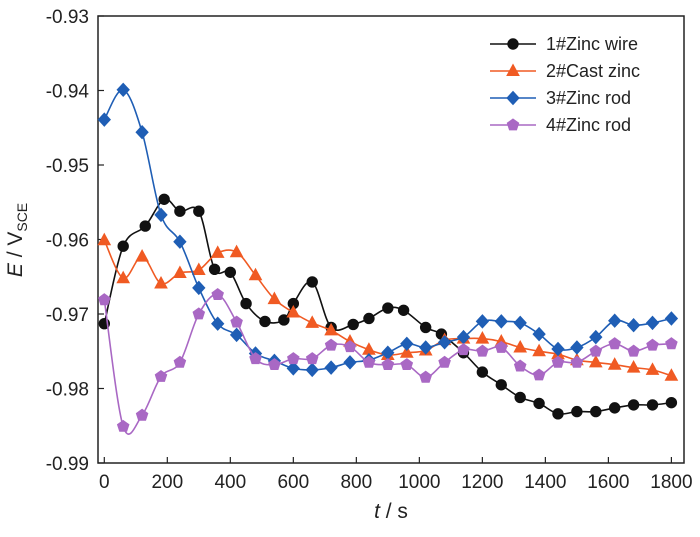  I want to click on legend-item: 4#Zinc rod, so click(560, 125).